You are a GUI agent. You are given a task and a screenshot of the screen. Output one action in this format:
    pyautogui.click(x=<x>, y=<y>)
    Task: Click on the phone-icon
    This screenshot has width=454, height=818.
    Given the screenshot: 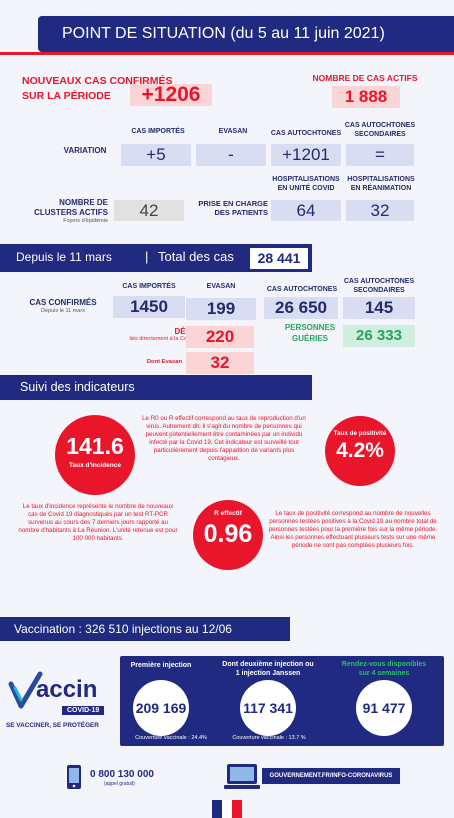 What is the action you would take?
    pyautogui.click(x=74, y=777)
    